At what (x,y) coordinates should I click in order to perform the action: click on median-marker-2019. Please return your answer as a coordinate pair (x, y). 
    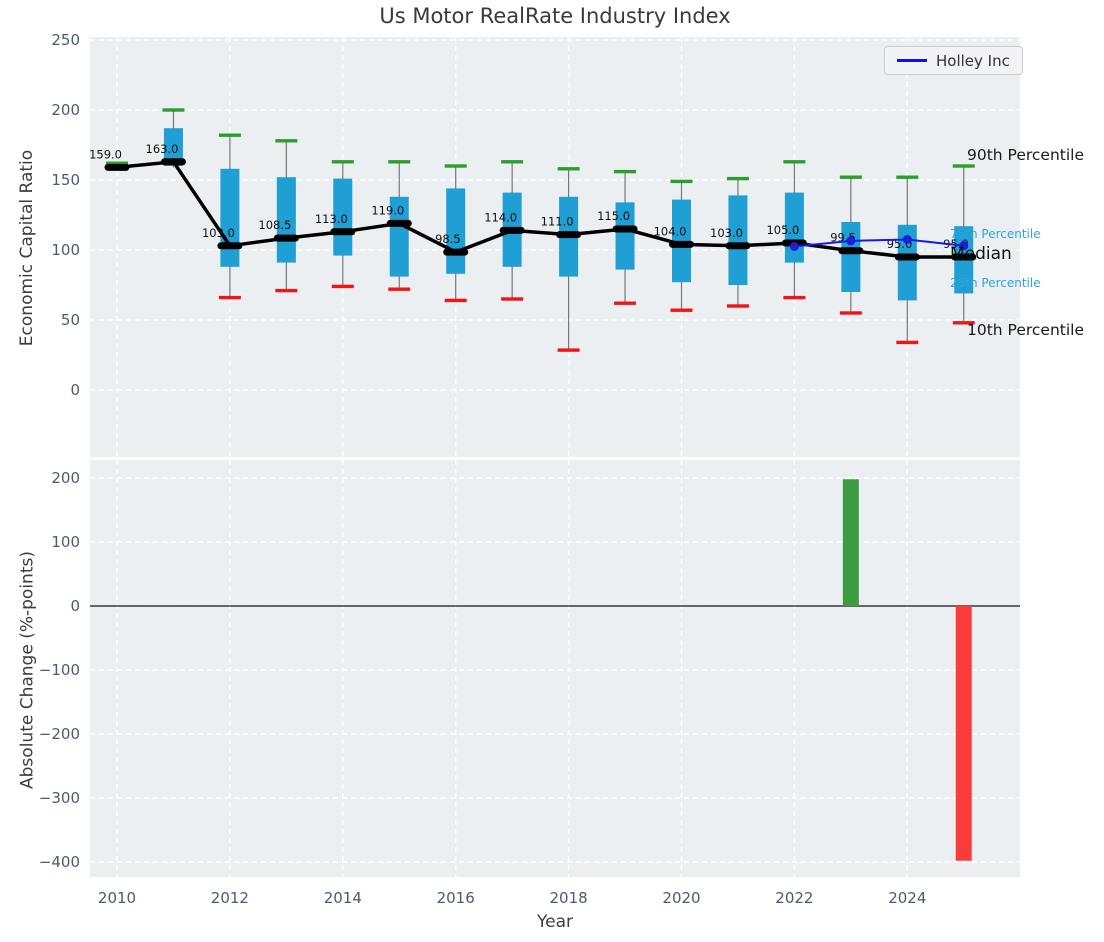
    Looking at the image, I should click on (625, 229).